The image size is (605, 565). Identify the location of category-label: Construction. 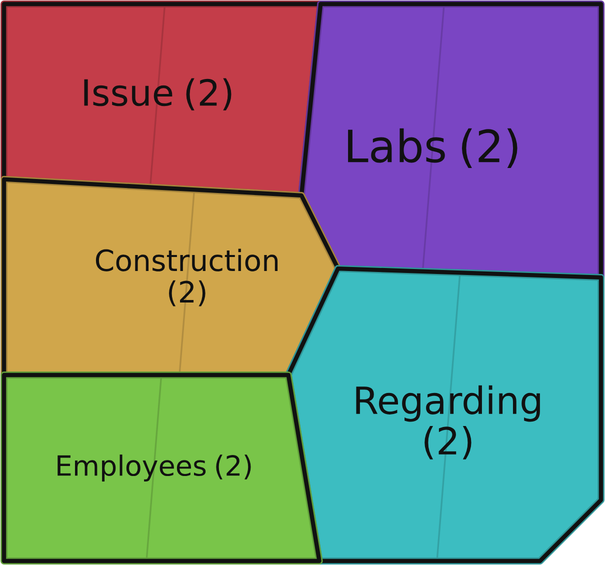
(187, 260).